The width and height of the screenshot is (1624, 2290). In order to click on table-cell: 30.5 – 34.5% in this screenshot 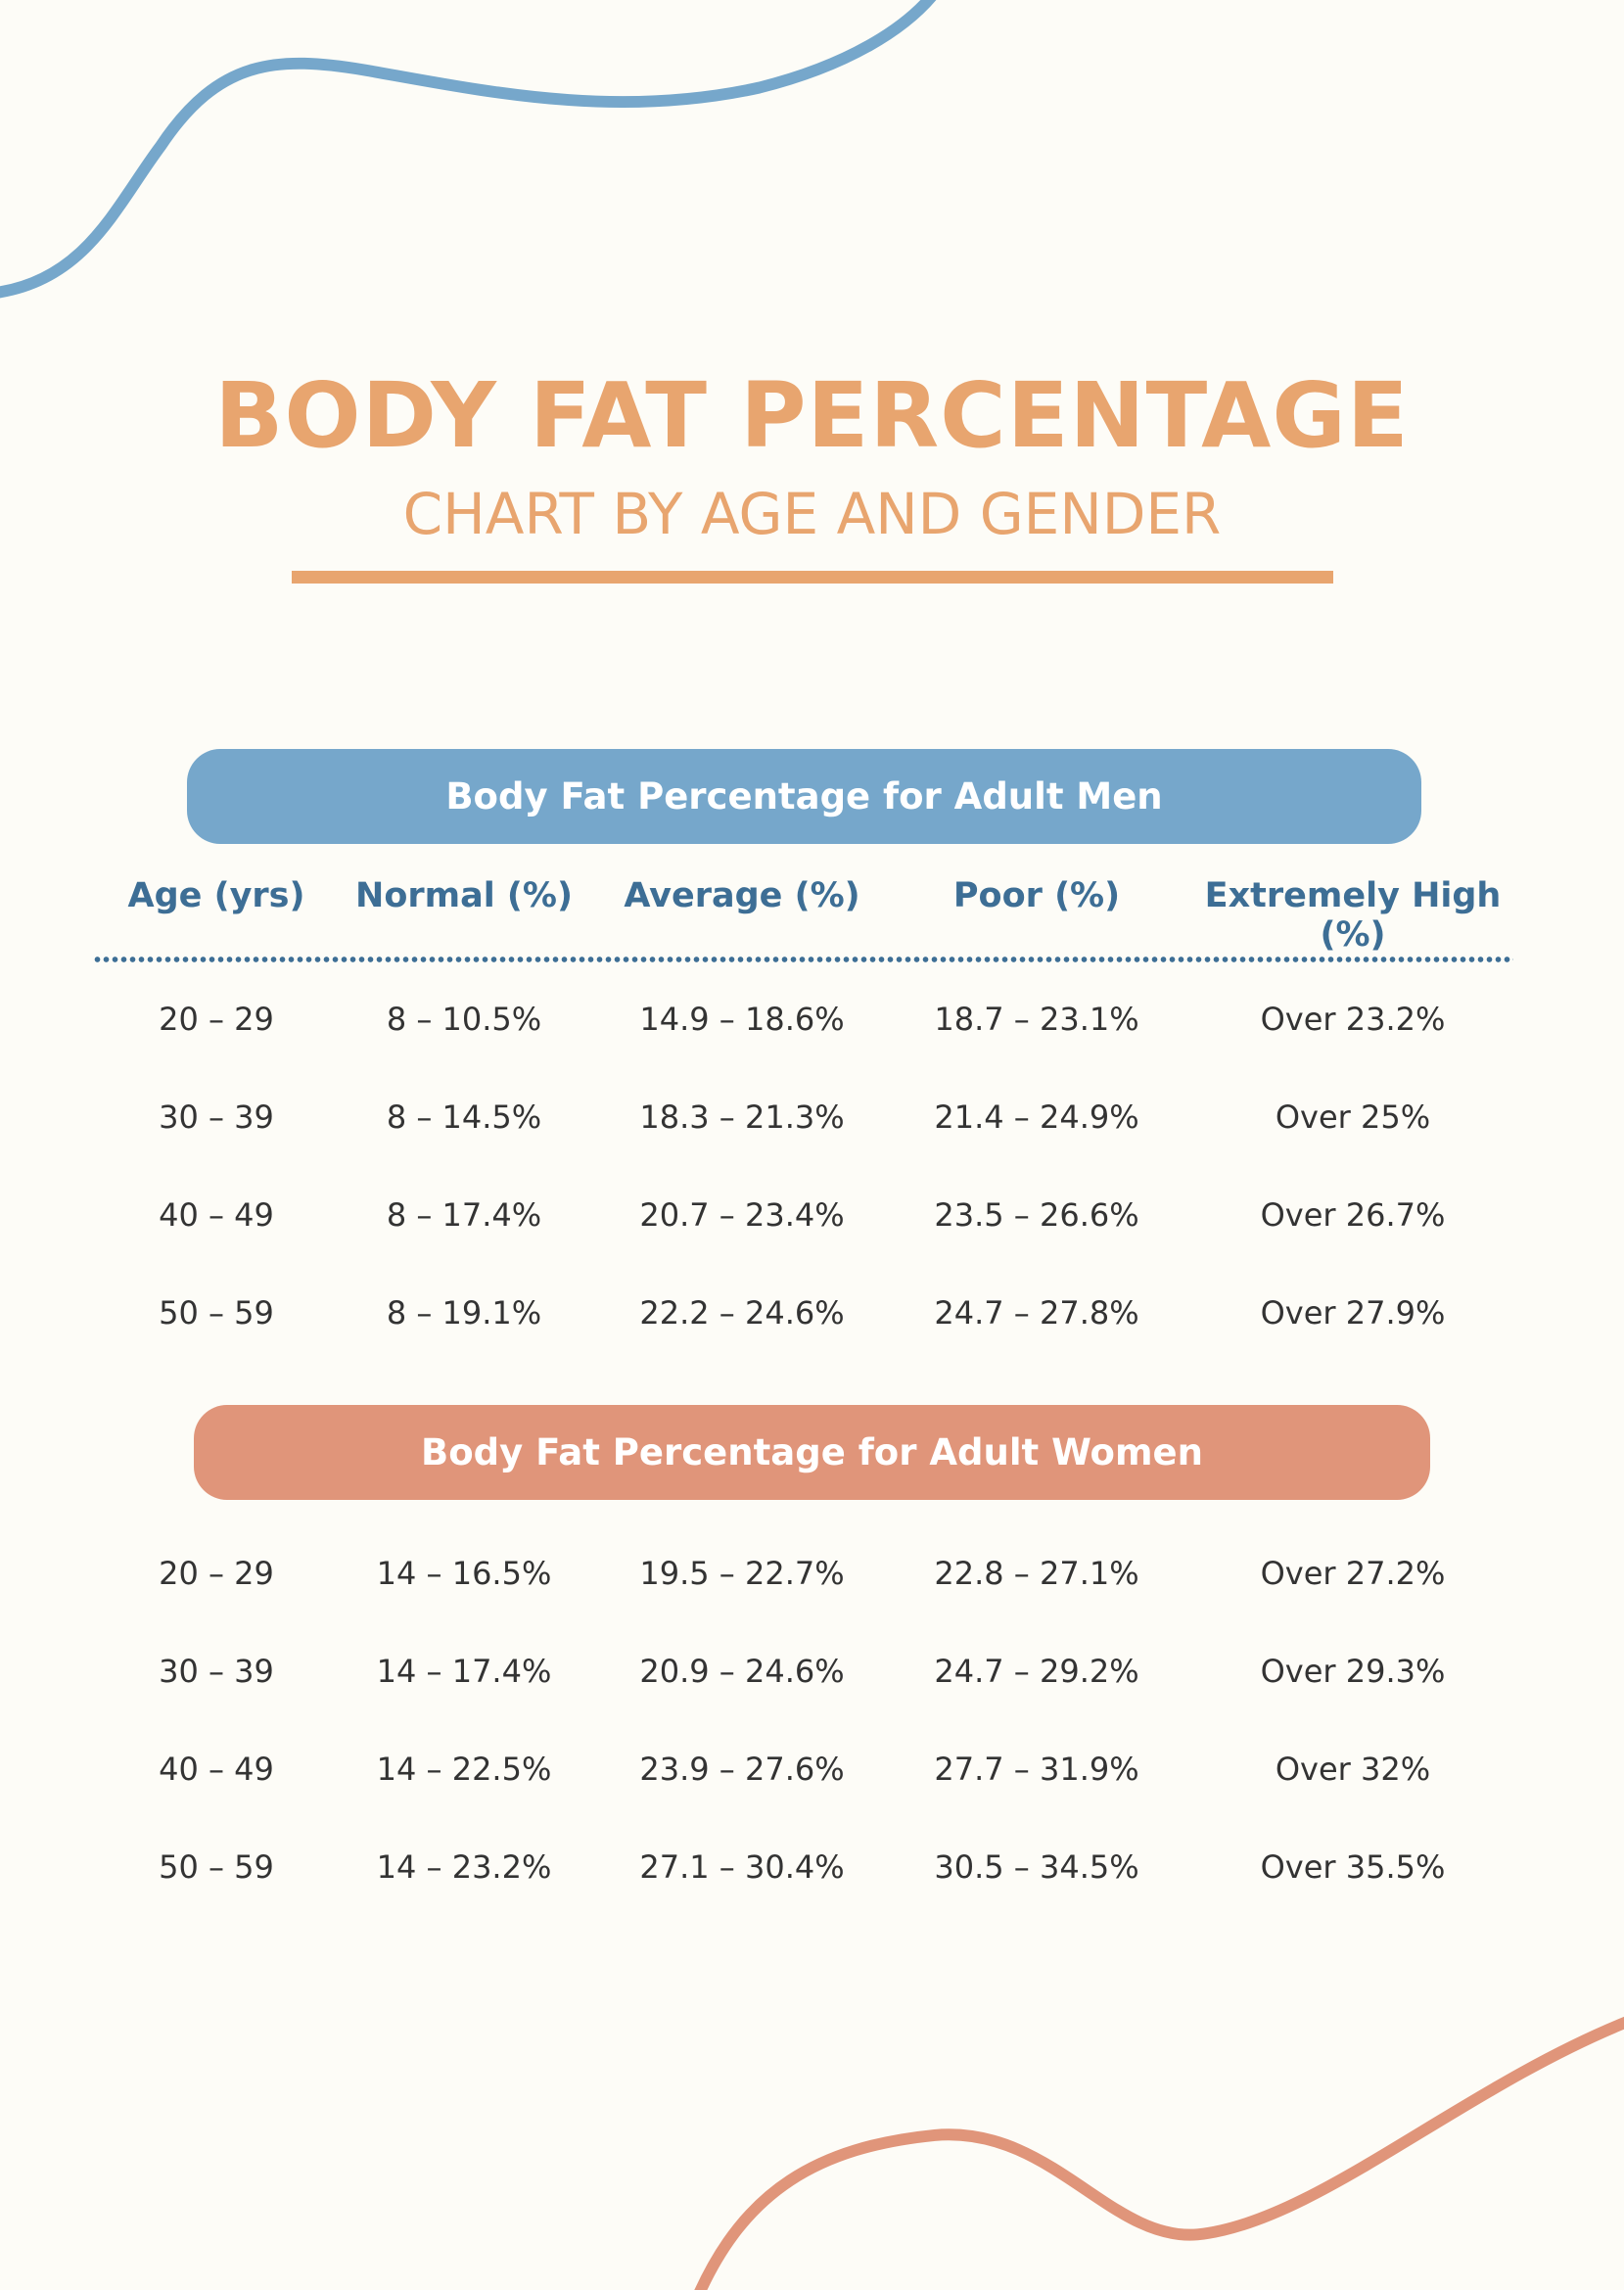, I will do `click(1036, 1867)`.